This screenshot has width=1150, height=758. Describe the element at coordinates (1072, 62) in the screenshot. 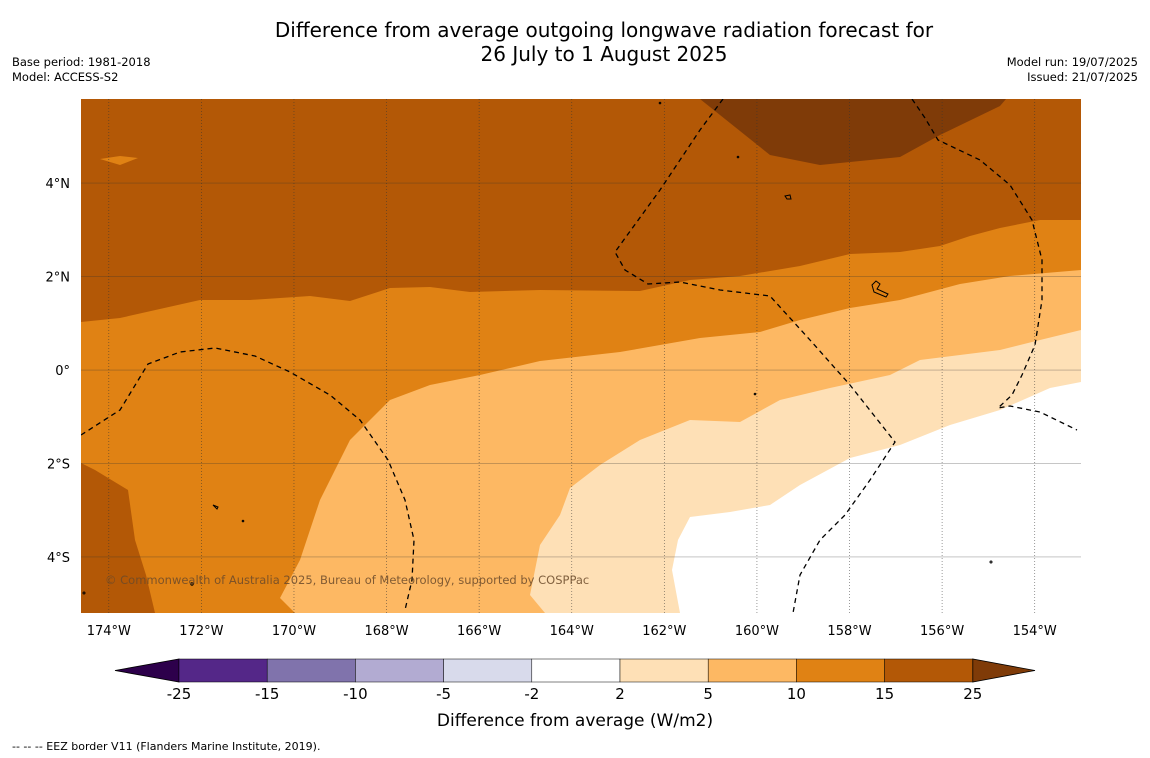

I see `model-run-text: Model run: 19/07/2025` at that location.